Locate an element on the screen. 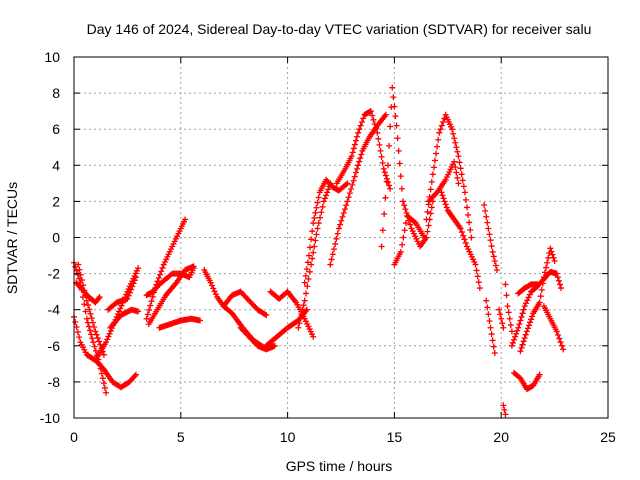 The width and height of the screenshot is (640, 480). y-tick-label: -10 is located at coordinates (50, 418).